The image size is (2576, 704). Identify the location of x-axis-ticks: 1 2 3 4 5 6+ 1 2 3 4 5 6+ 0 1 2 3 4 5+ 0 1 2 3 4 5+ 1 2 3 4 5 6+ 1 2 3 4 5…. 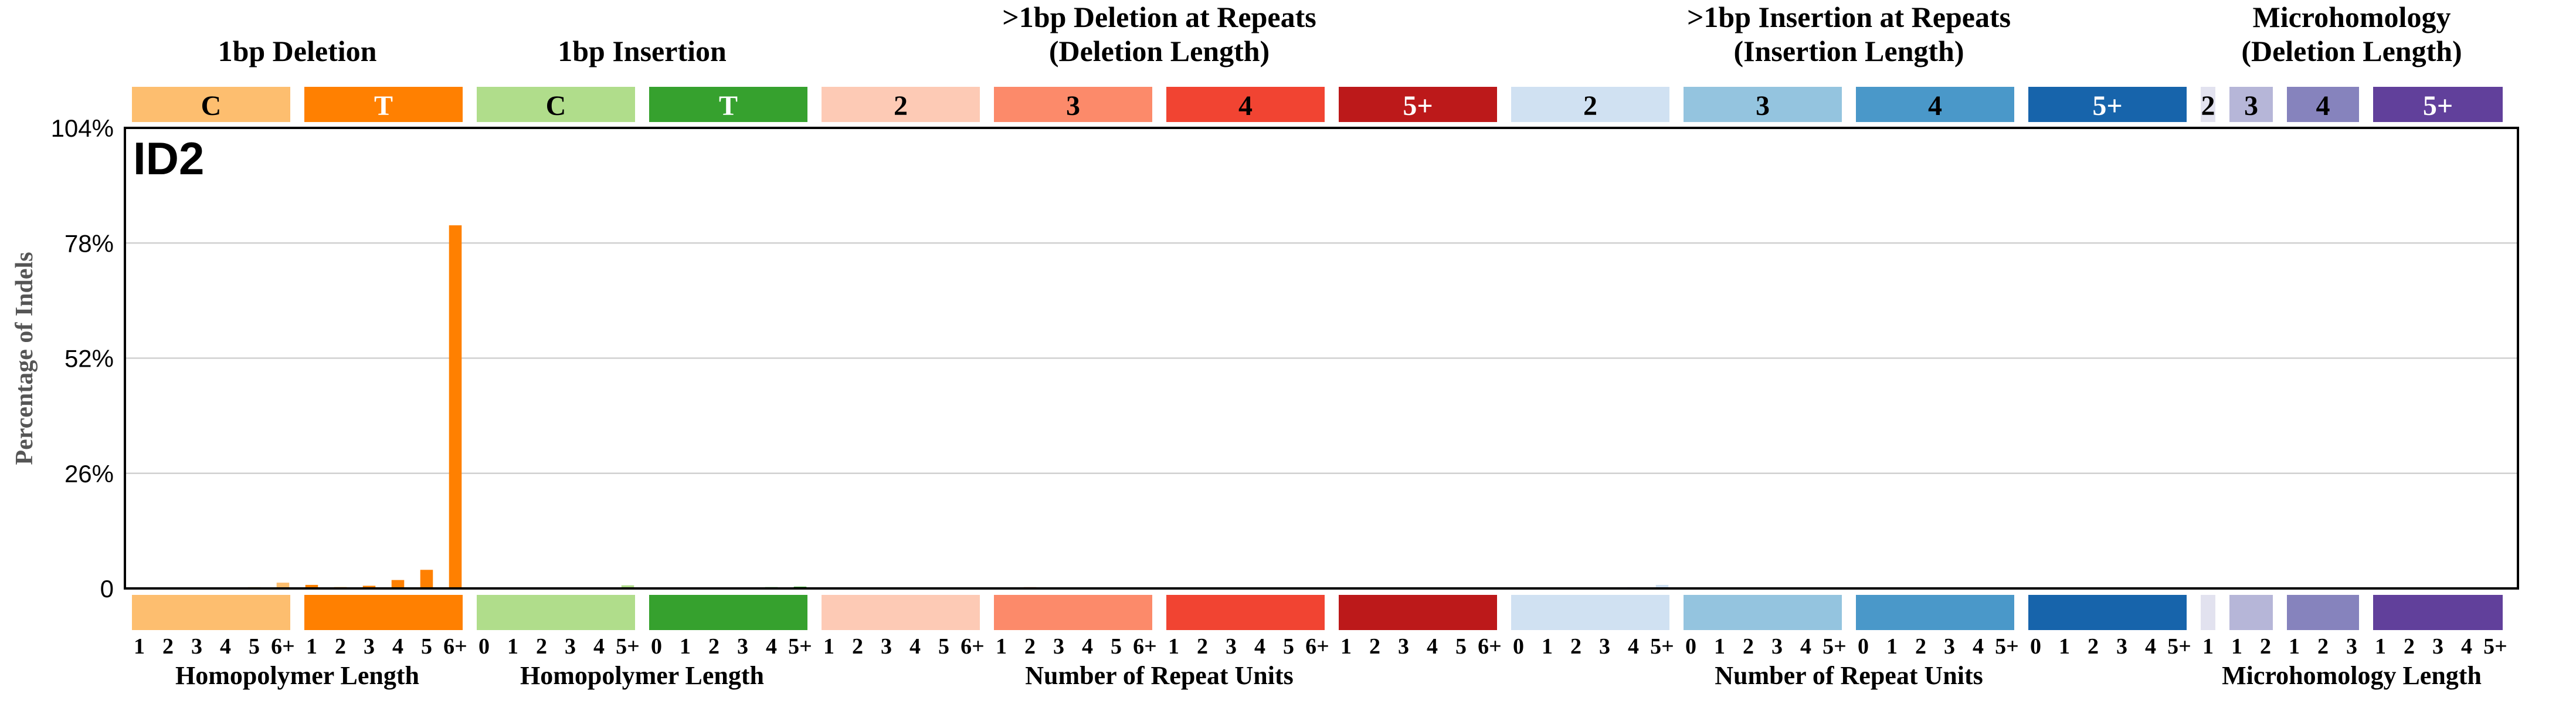
(1320, 647).